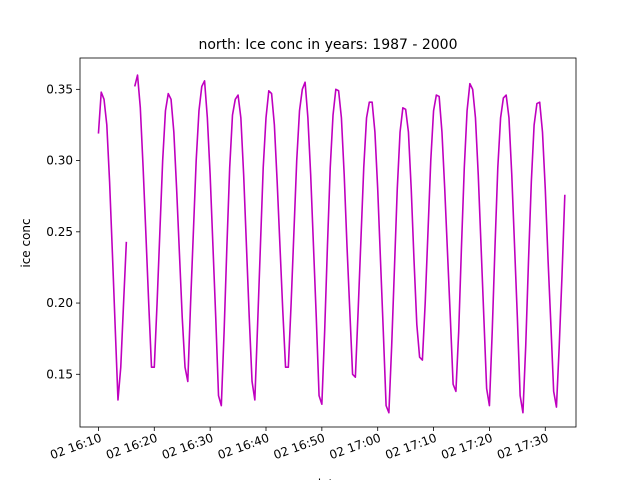 This screenshot has width=640, height=480. I want to click on y-axis-ticks: 0.15 0.20 0.25 0.30 0.35, so click(63, 231).